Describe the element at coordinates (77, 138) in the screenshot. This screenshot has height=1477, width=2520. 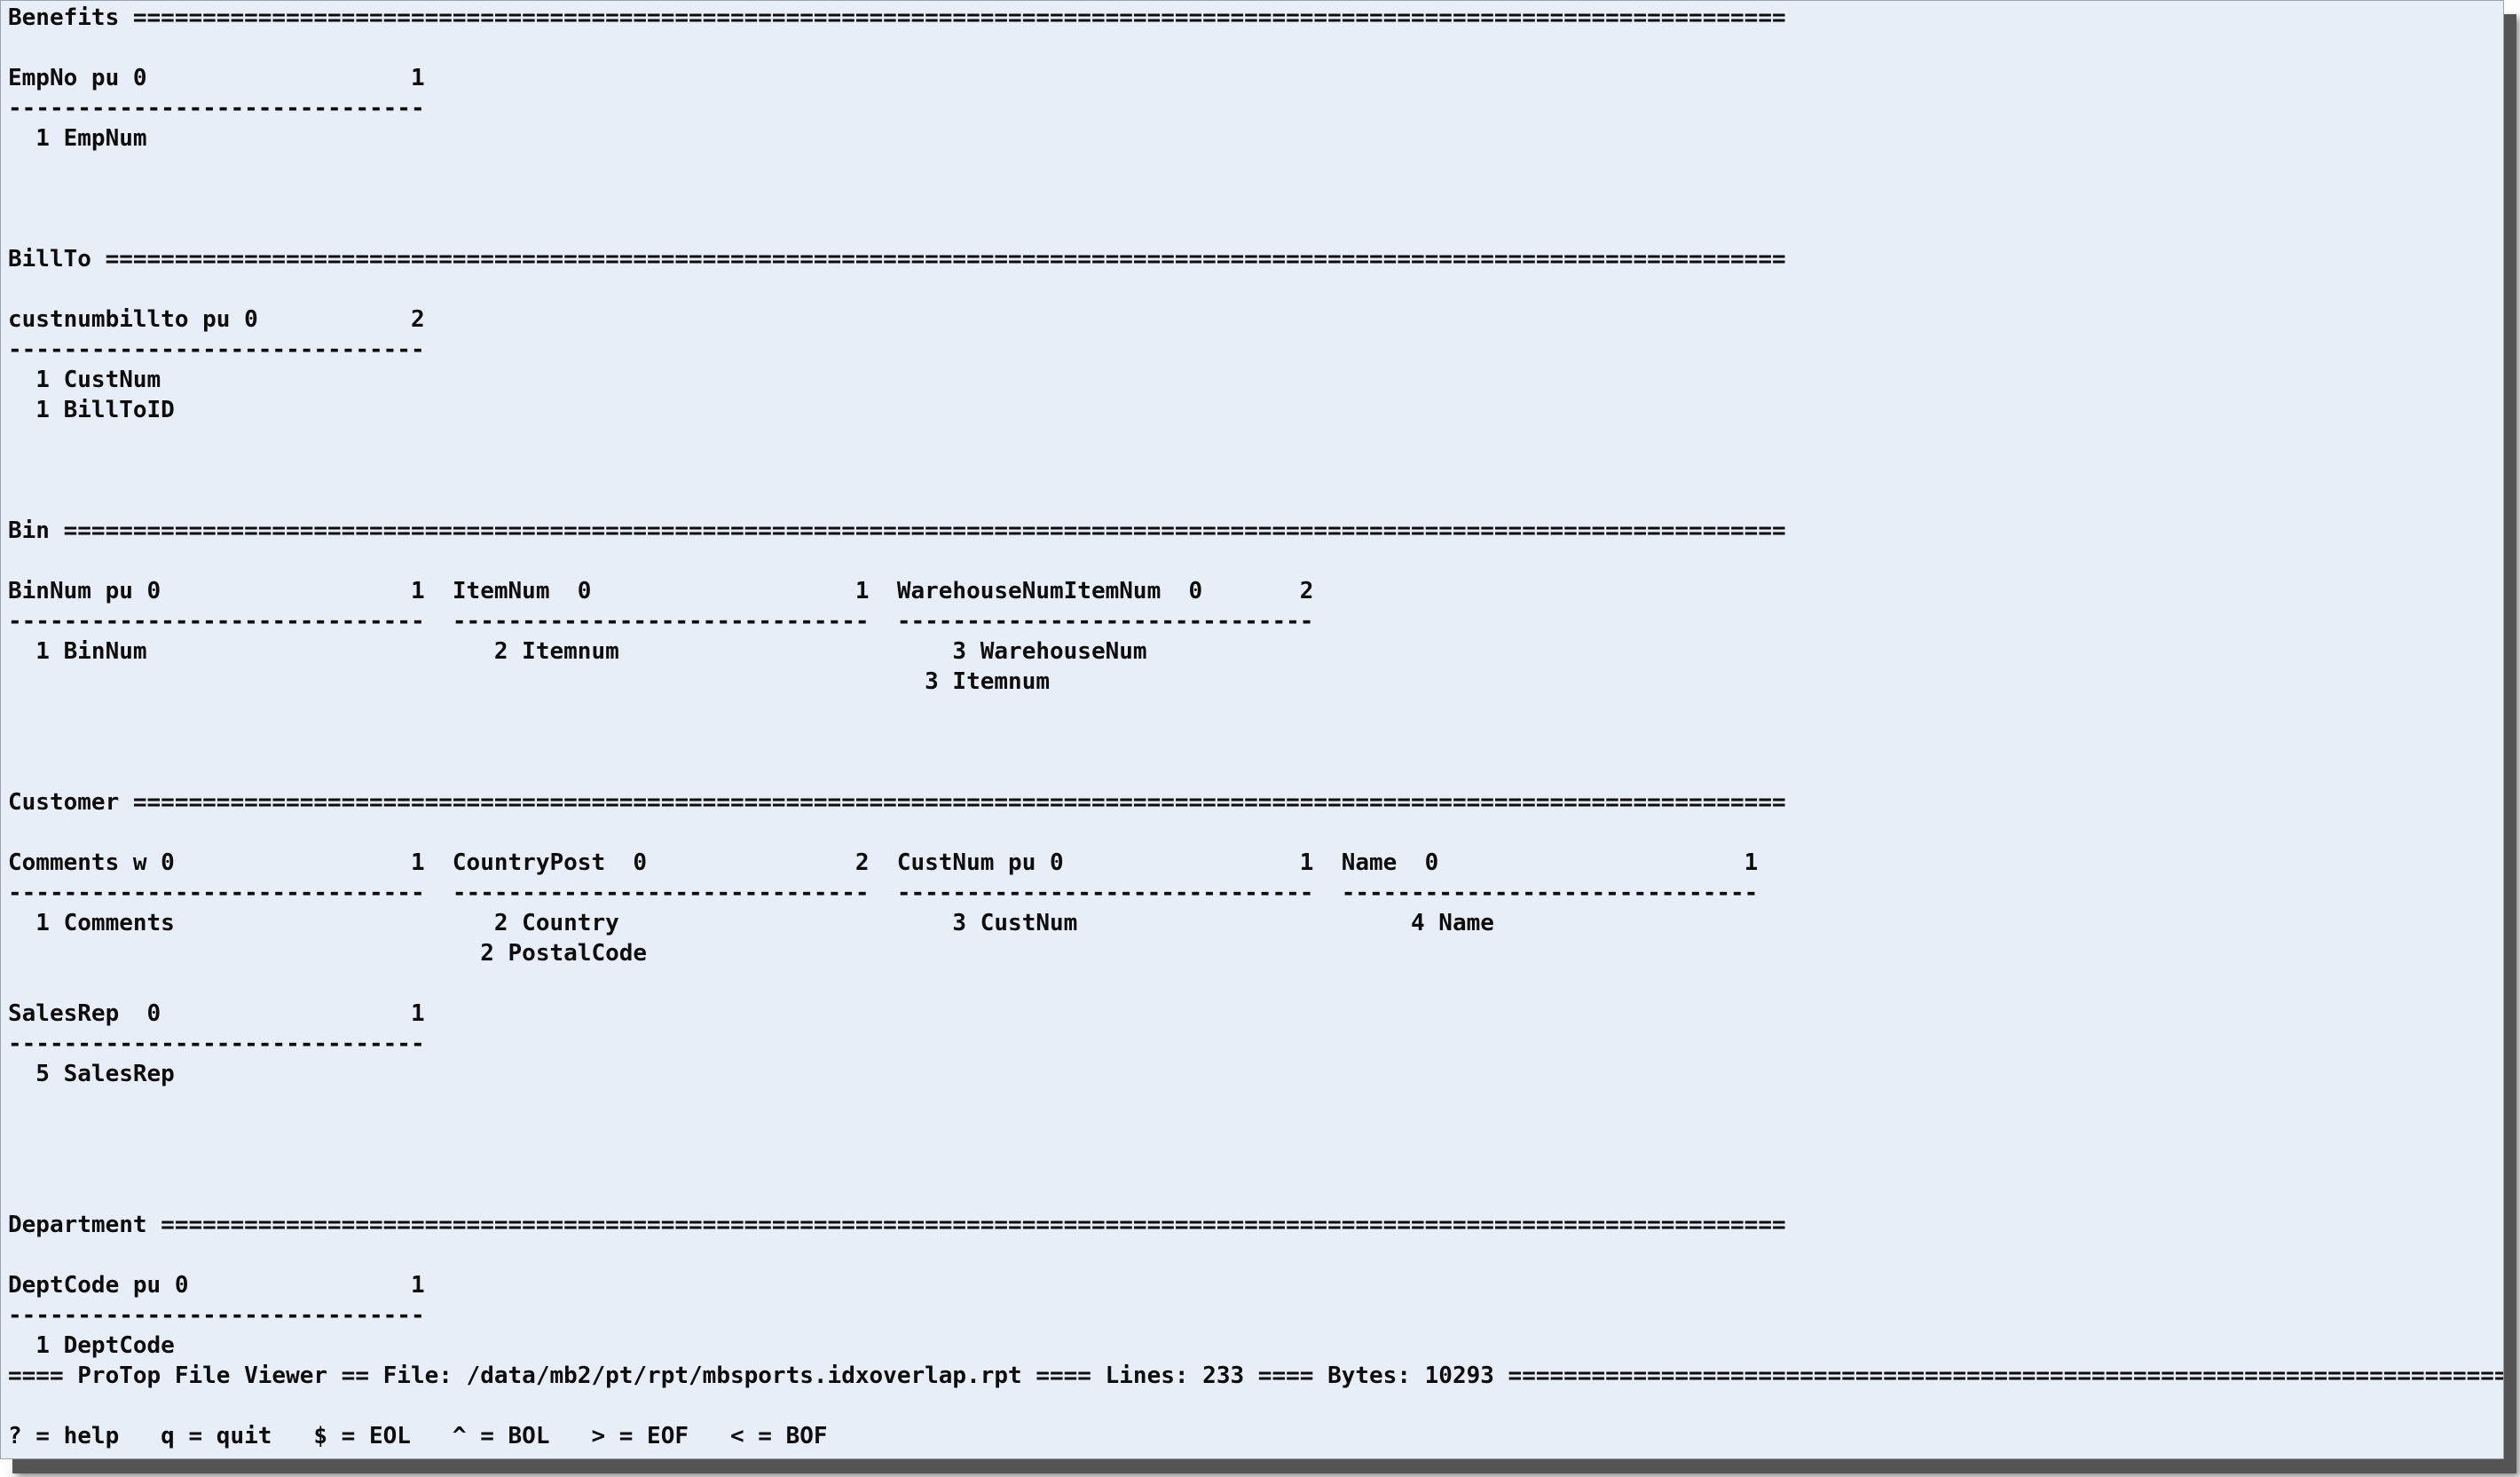
I see `field-row-empnum: 1 EmpNum` at that location.